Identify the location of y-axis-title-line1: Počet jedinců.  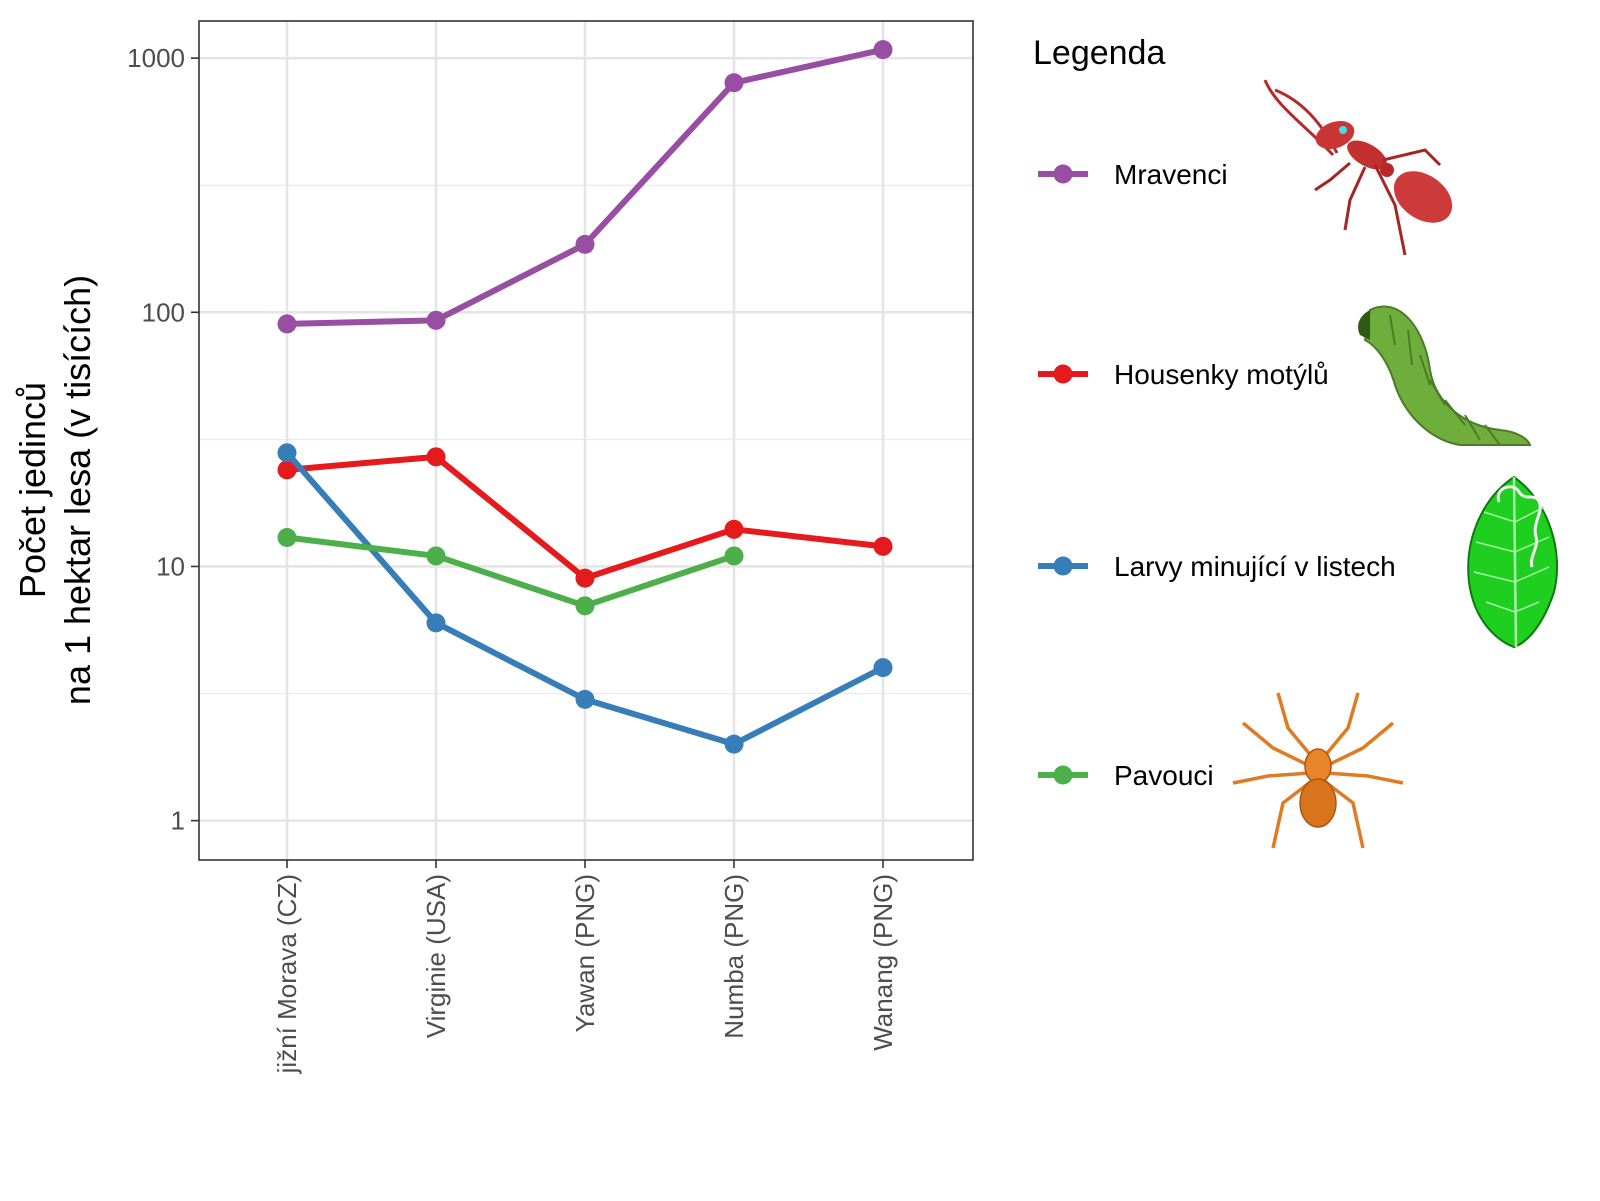
(32, 490).